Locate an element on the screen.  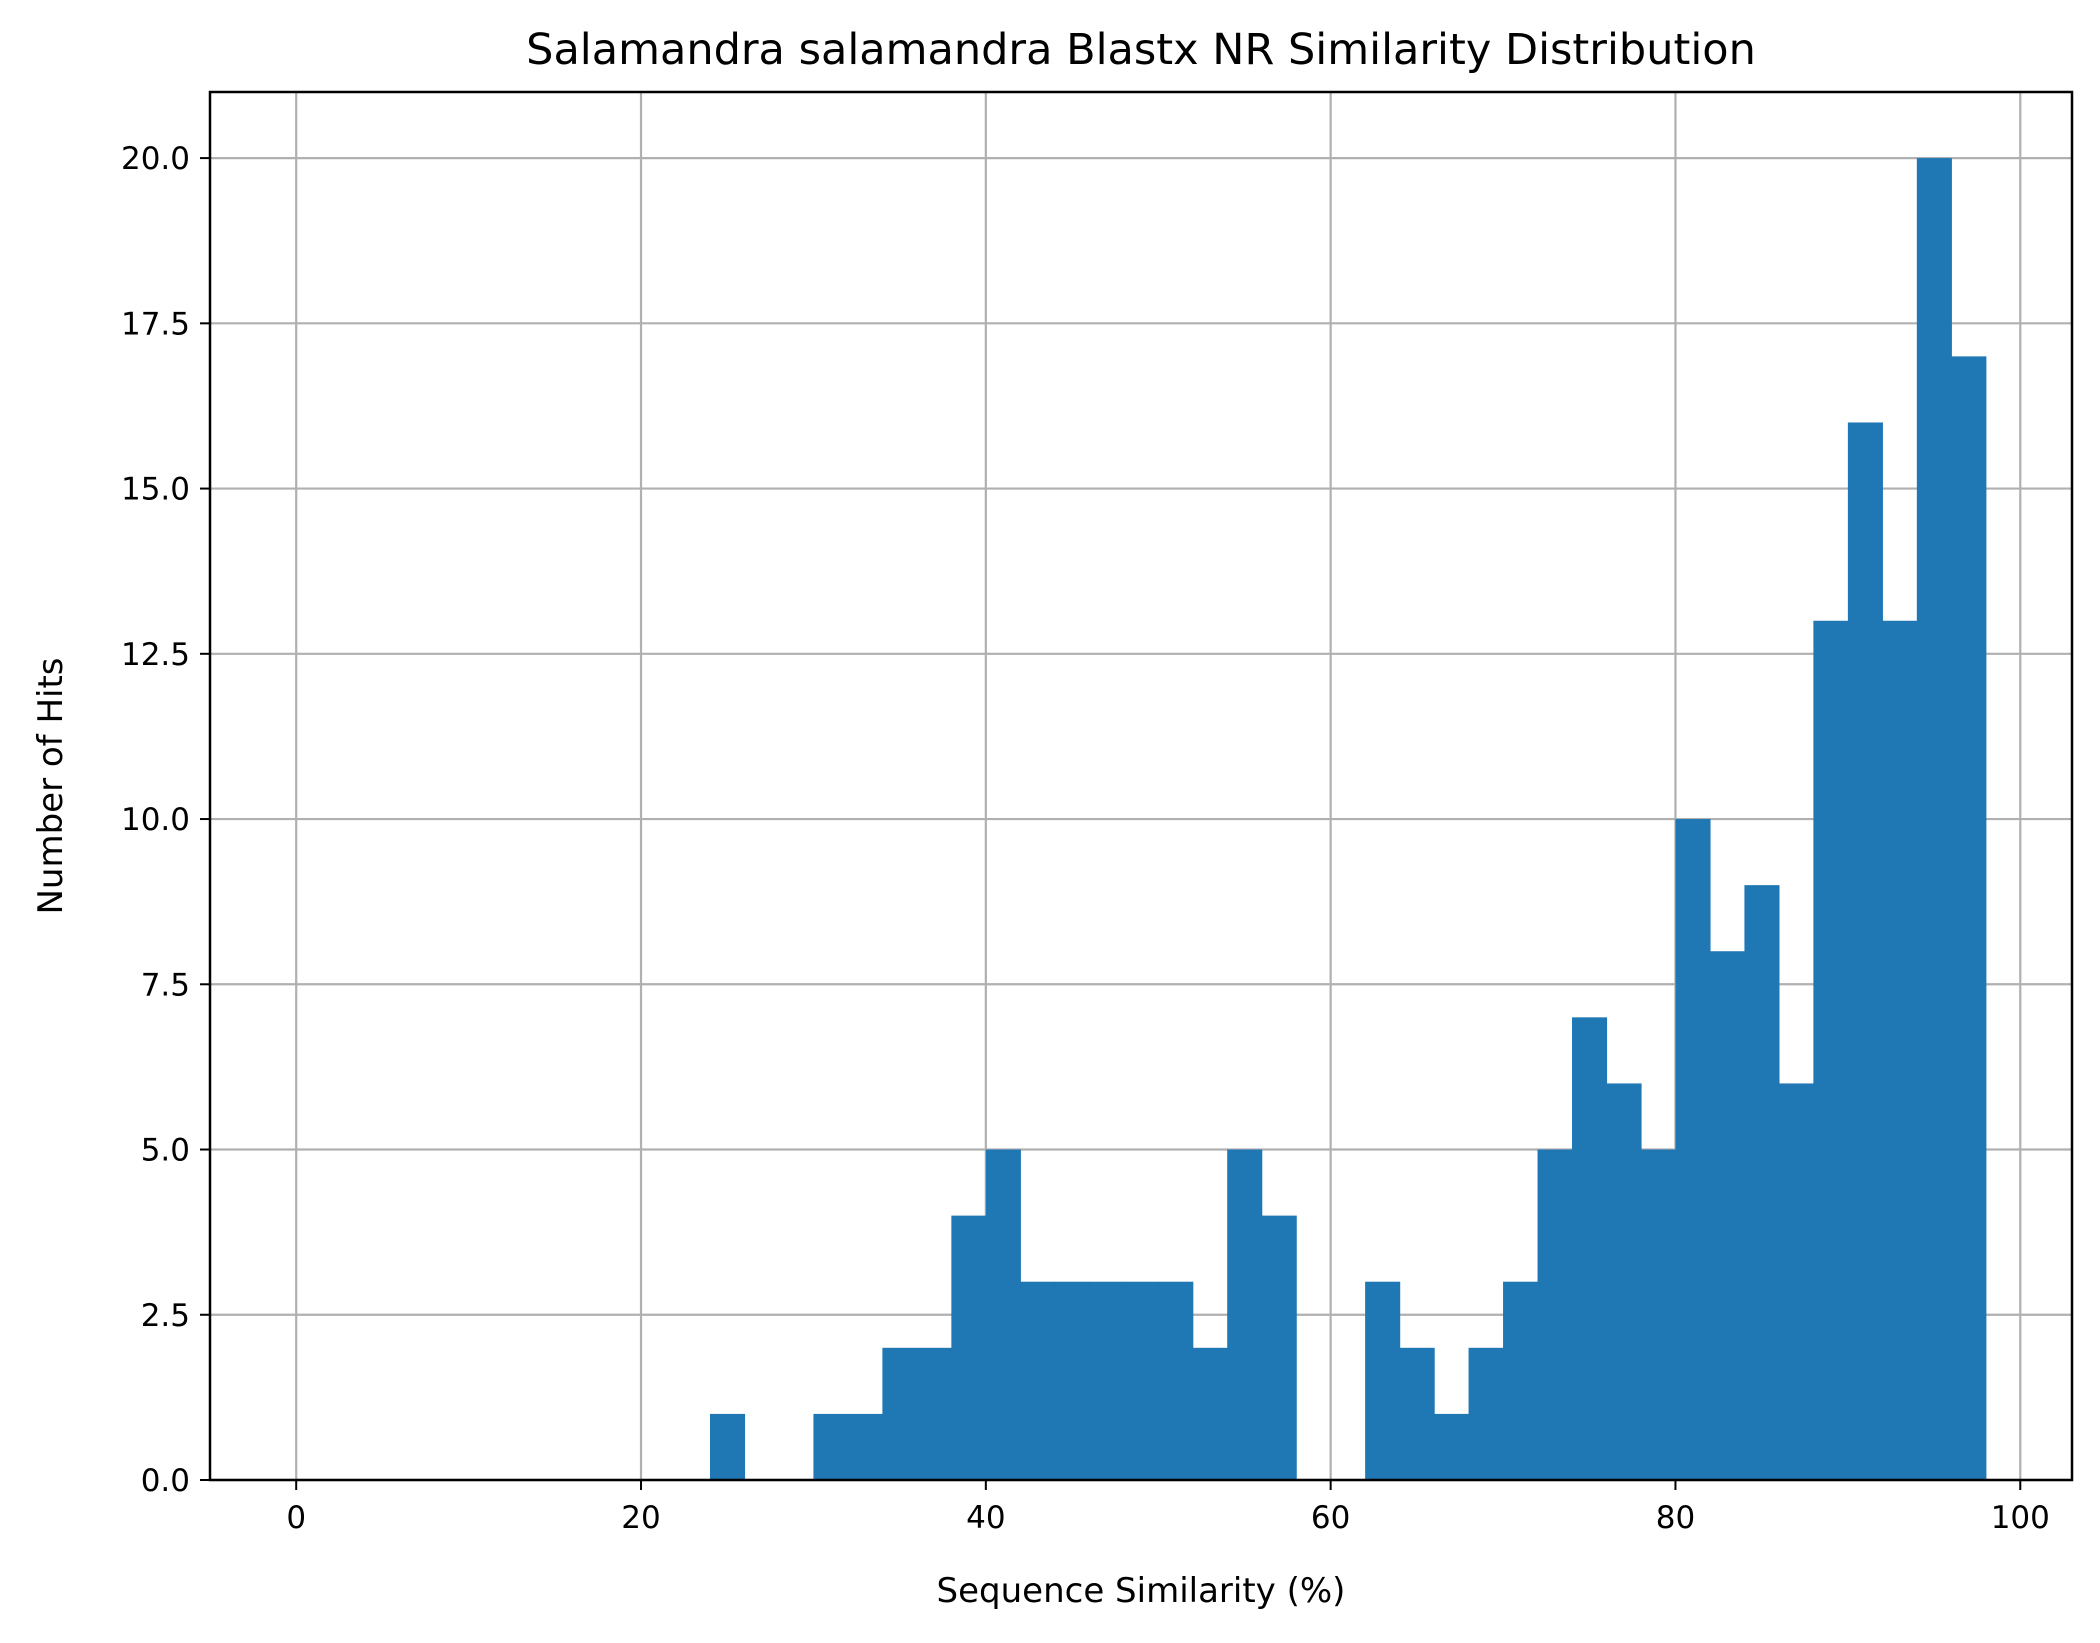
y-axis-label: Number of Hits is located at coordinates (51, 785).